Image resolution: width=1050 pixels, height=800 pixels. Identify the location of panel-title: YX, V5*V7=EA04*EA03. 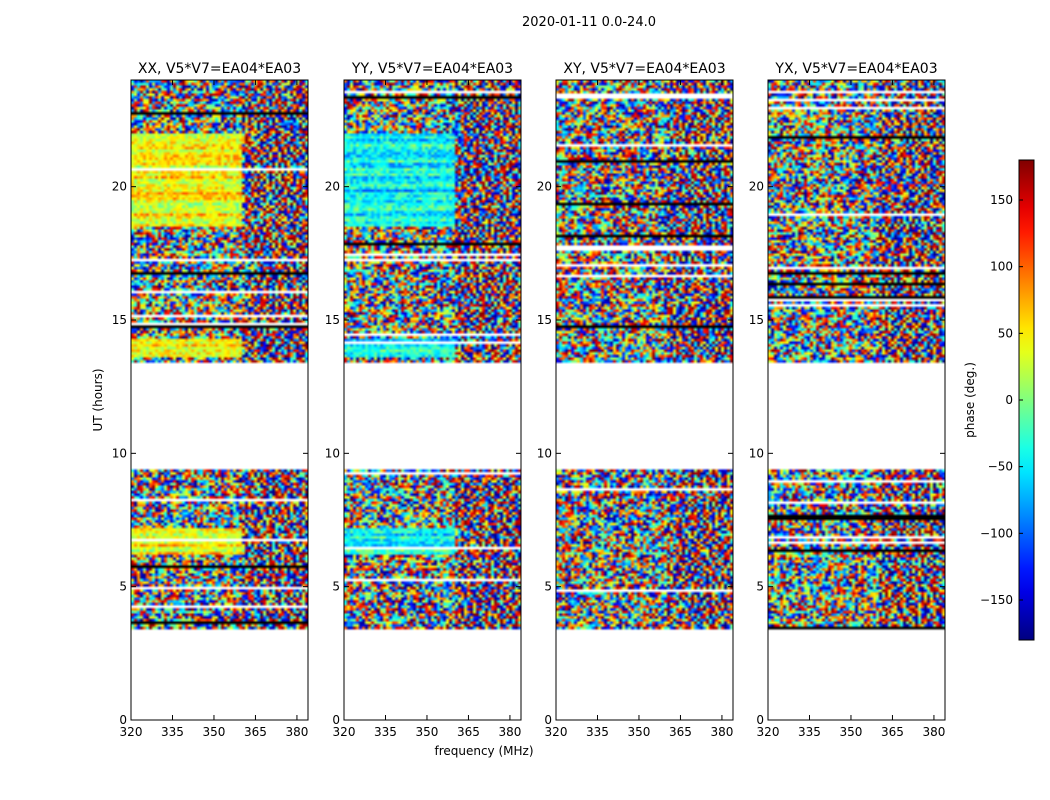
(855, 69).